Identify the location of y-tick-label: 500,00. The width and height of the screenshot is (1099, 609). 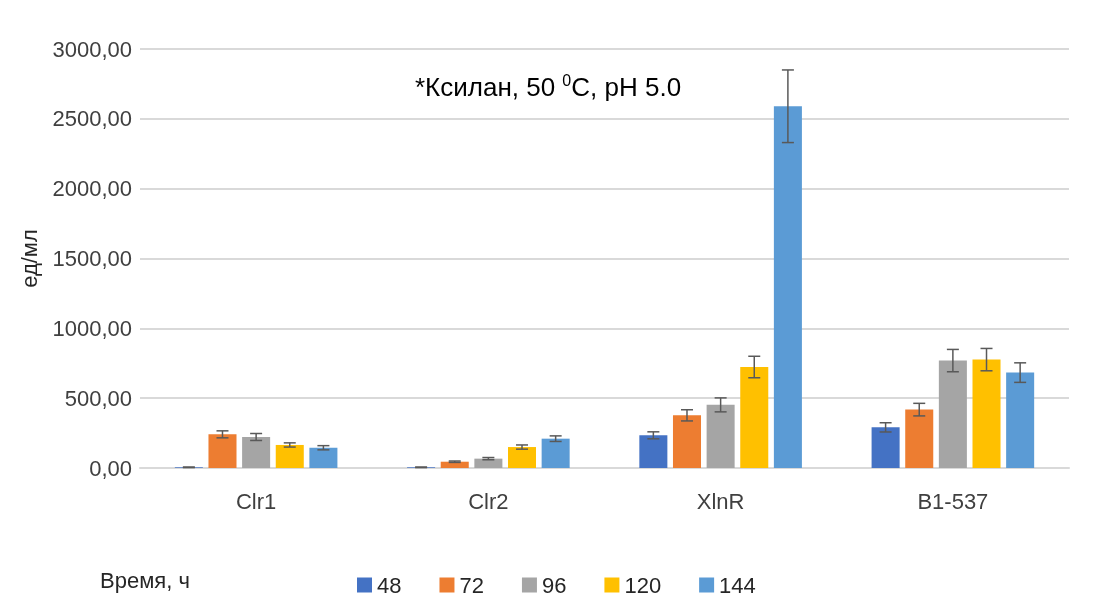
(98, 398).